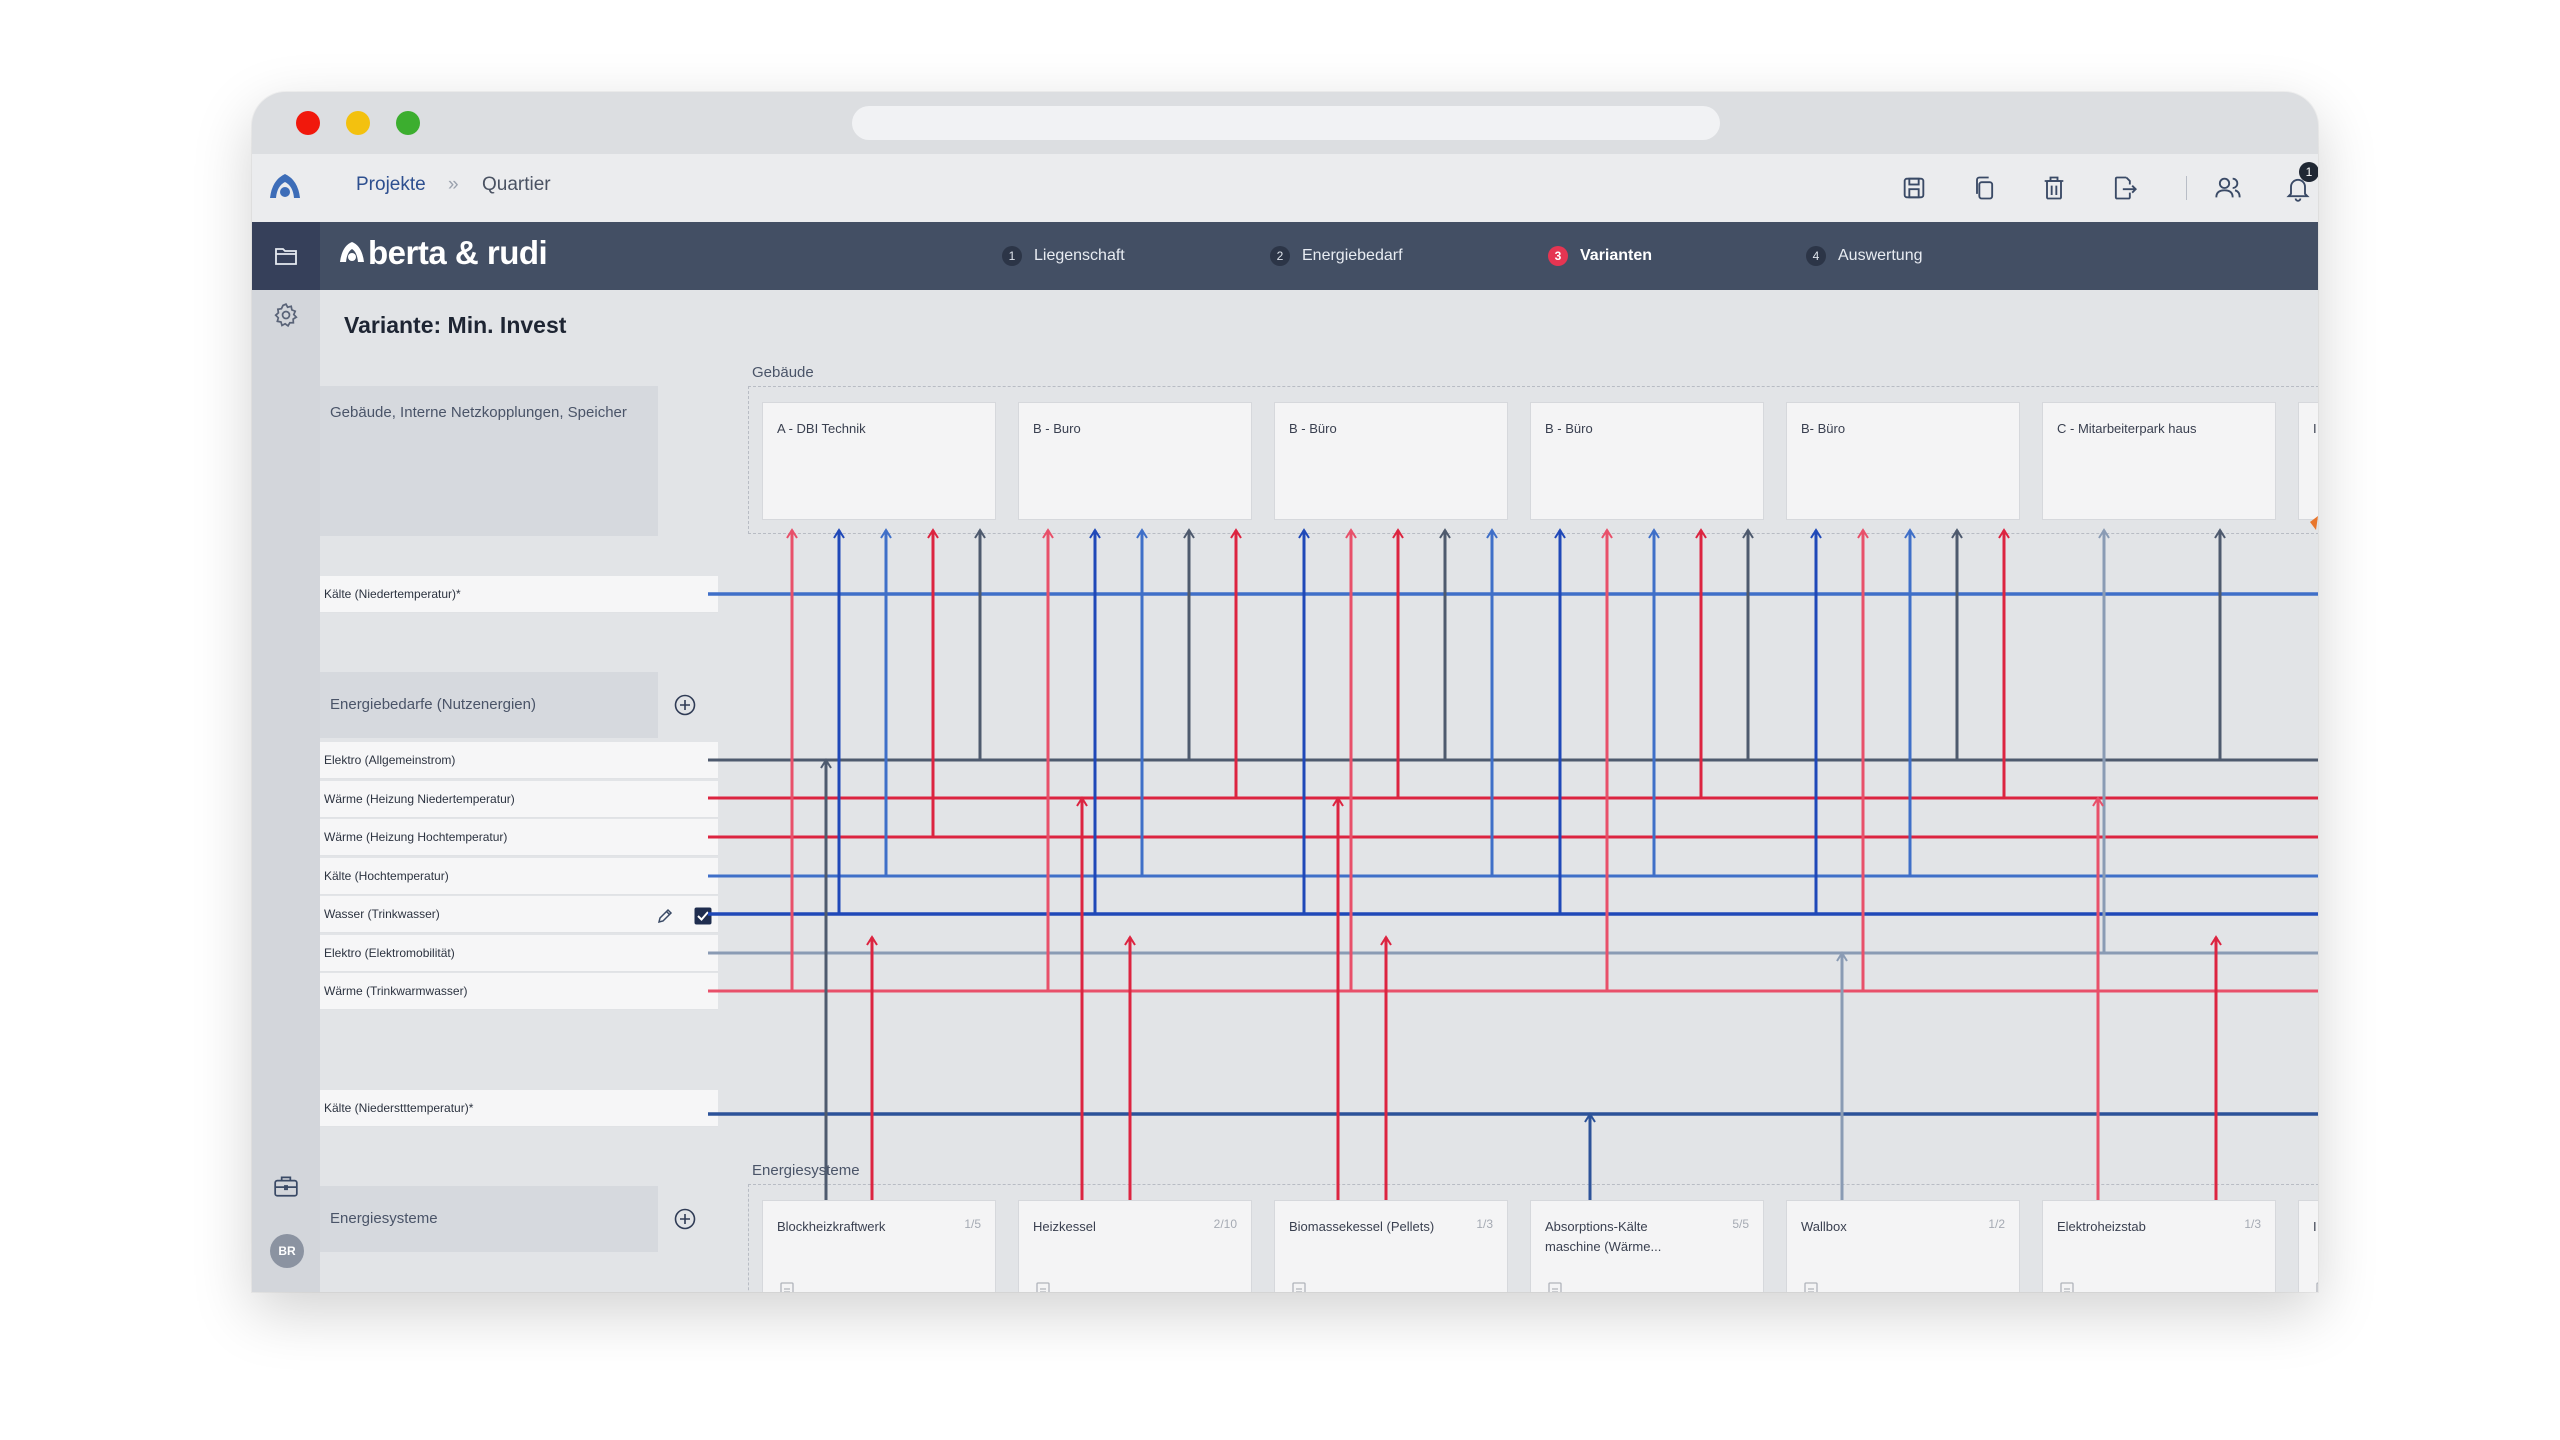 The width and height of the screenshot is (2560, 1440). Describe the element at coordinates (1903, 461) in the screenshot. I see `building-card: B- Büro` at that location.